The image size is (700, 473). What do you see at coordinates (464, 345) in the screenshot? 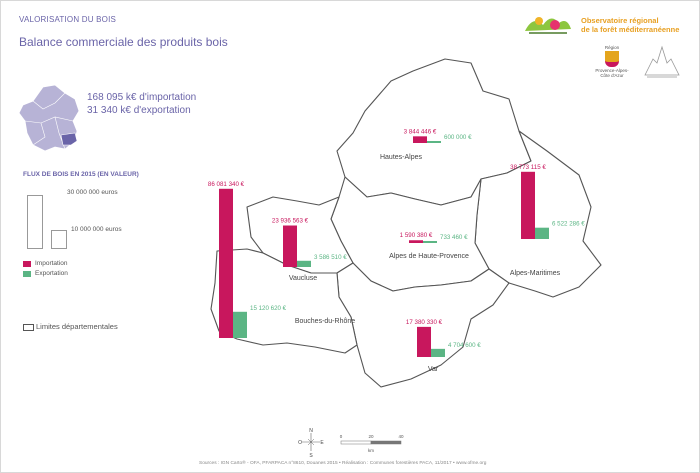
I see `export-value-label-var: 4 704 600 €` at bounding box center [464, 345].